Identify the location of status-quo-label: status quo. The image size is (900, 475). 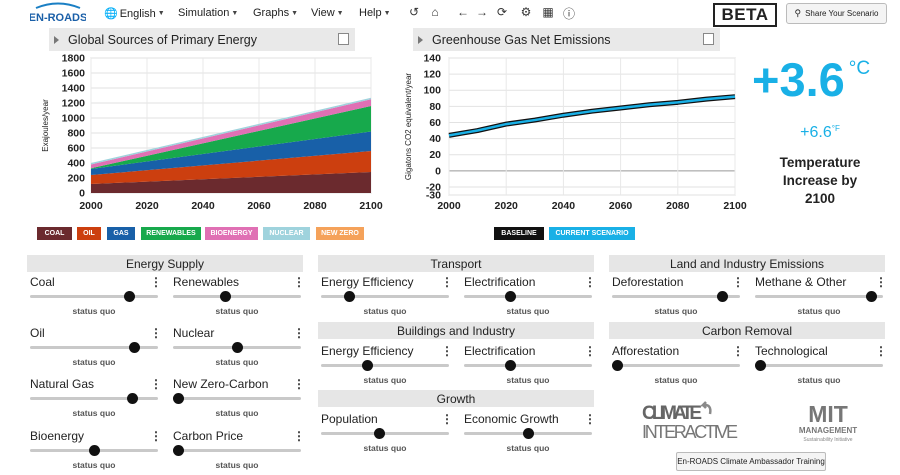
(237, 413).